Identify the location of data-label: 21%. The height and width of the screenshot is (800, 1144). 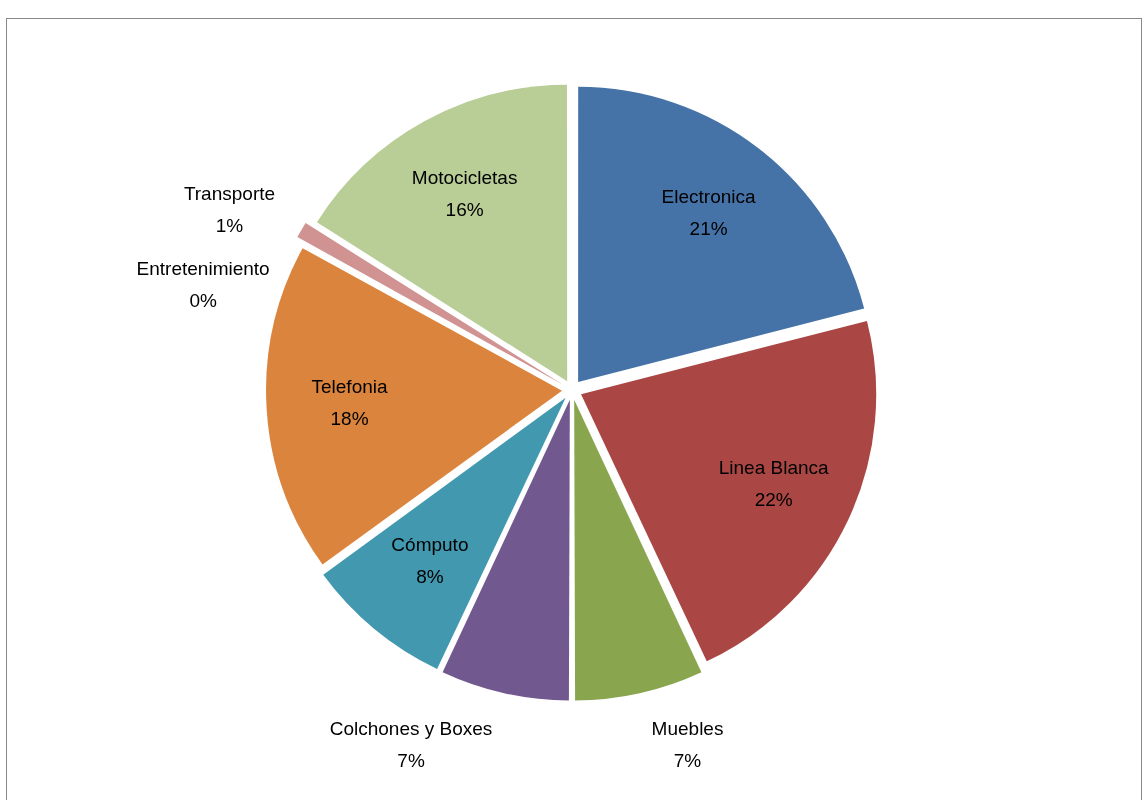
(708, 229).